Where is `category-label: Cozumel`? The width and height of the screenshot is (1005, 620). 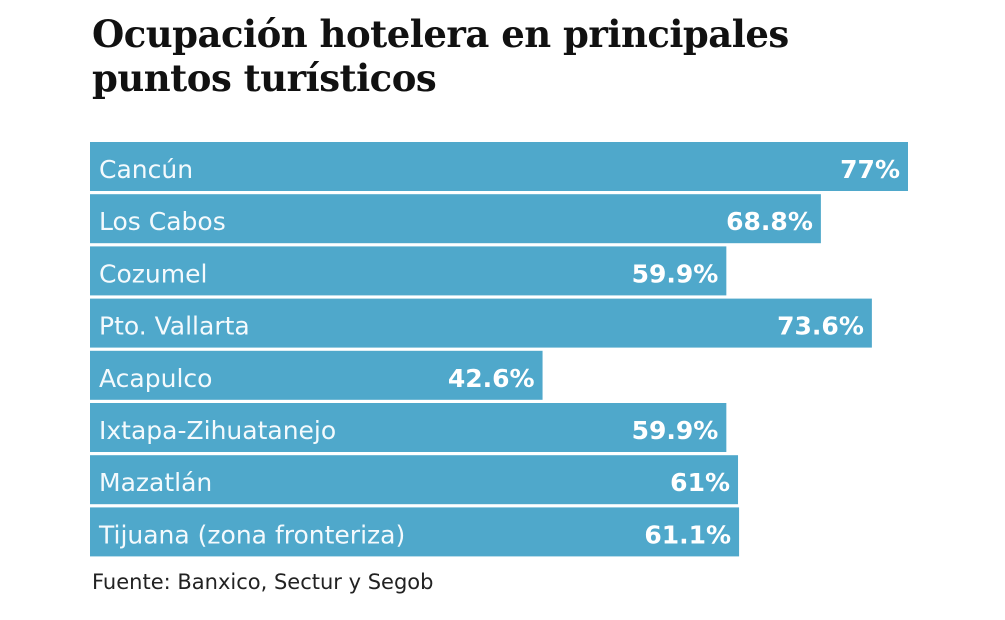 category-label: Cozumel is located at coordinates (153, 273).